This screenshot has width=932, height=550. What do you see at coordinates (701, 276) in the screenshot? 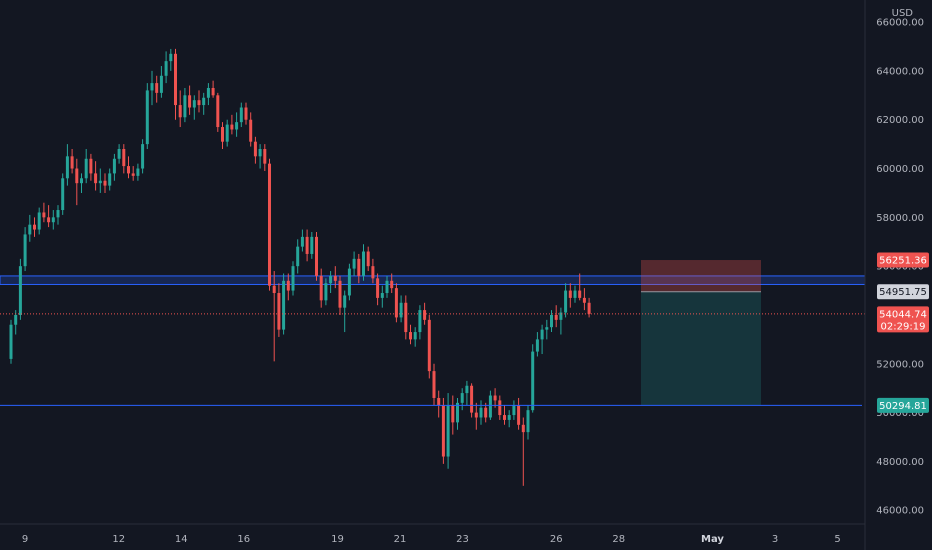
I see `position-stop-zone` at bounding box center [701, 276].